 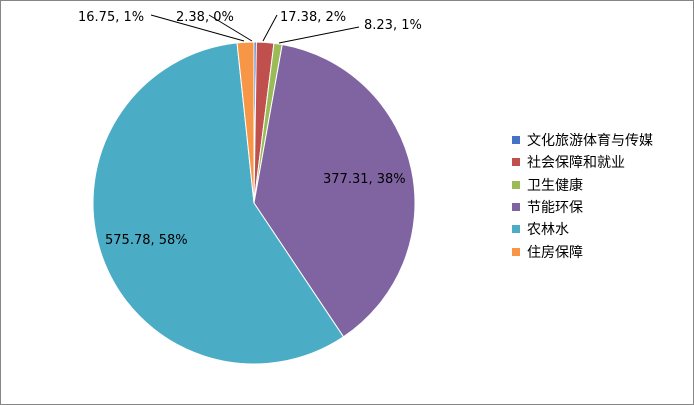 What do you see at coordinates (245, 122) in the screenshot?
I see `pie-slice-housing` at bounding box center [245, 122].